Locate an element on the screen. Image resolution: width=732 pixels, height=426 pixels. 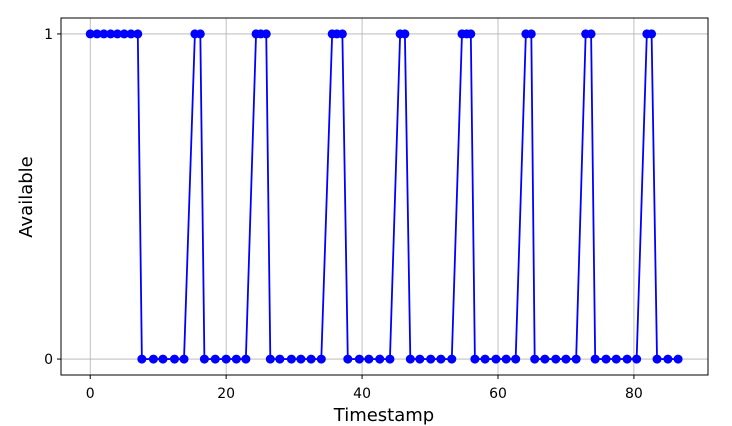
x-tick-label: 0 is located at coordinates (90, 394).